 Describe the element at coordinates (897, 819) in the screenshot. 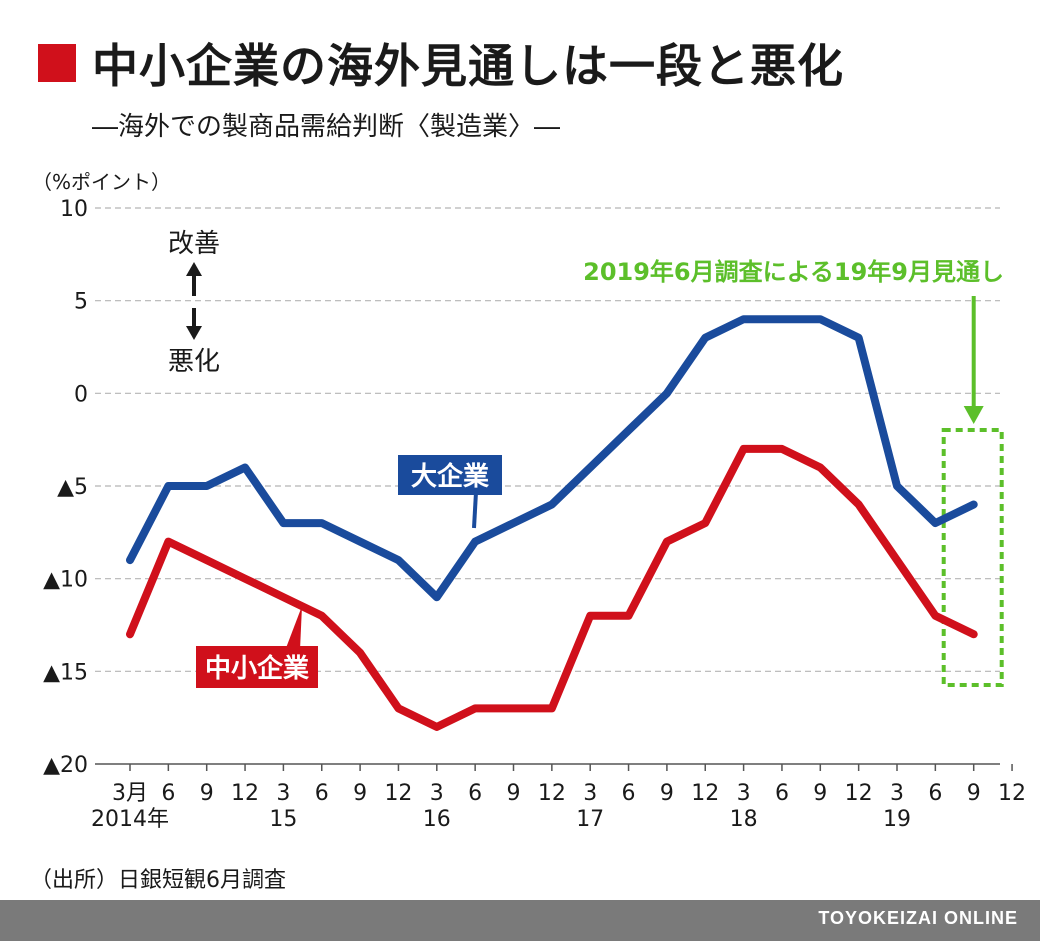

I see `year-label: 19` at that location.